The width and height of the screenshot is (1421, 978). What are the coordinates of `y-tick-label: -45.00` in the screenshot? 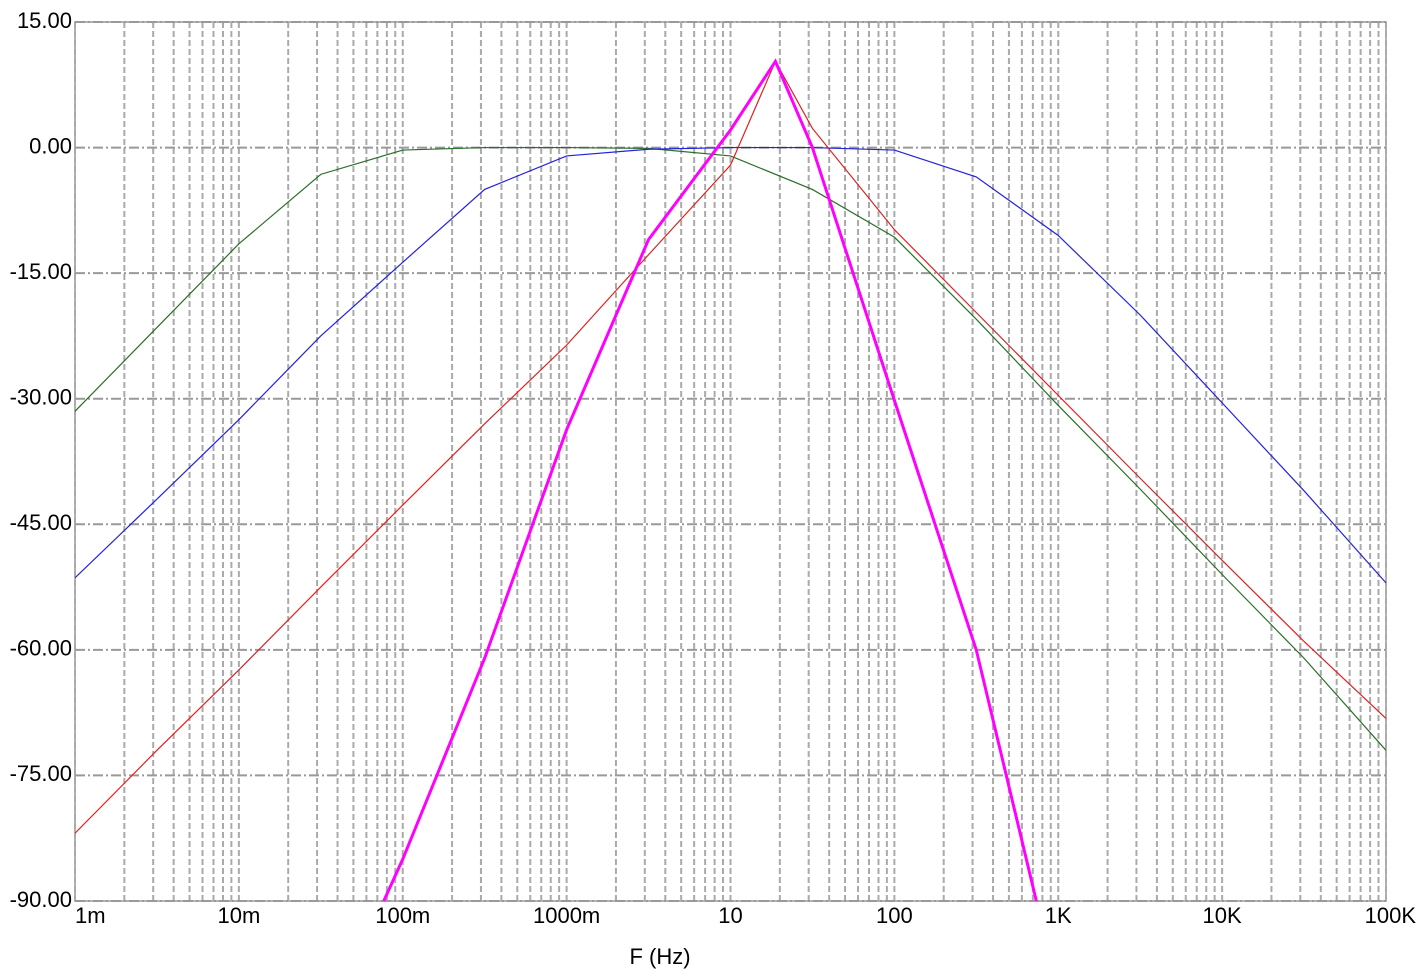 It's located at (41, 522).